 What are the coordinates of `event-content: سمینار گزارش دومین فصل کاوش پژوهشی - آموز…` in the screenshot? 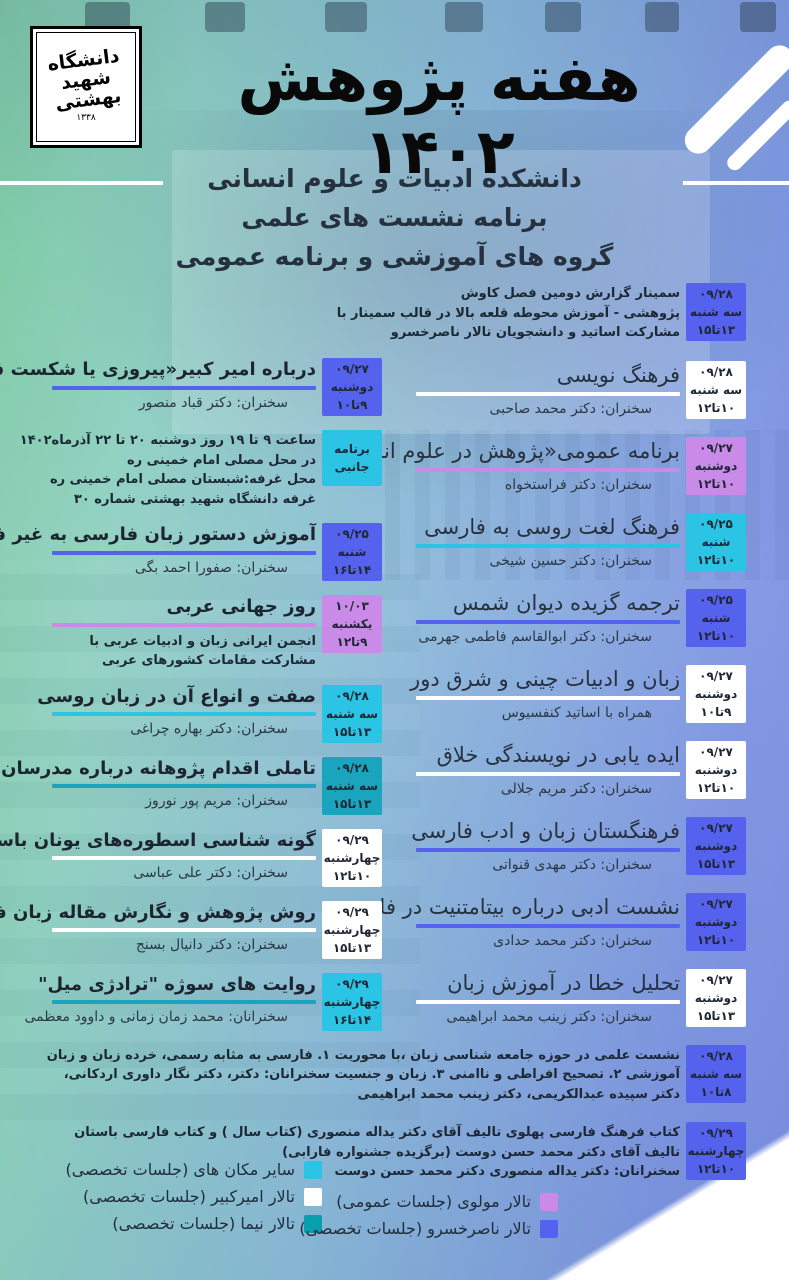 It's located at (508, 313).